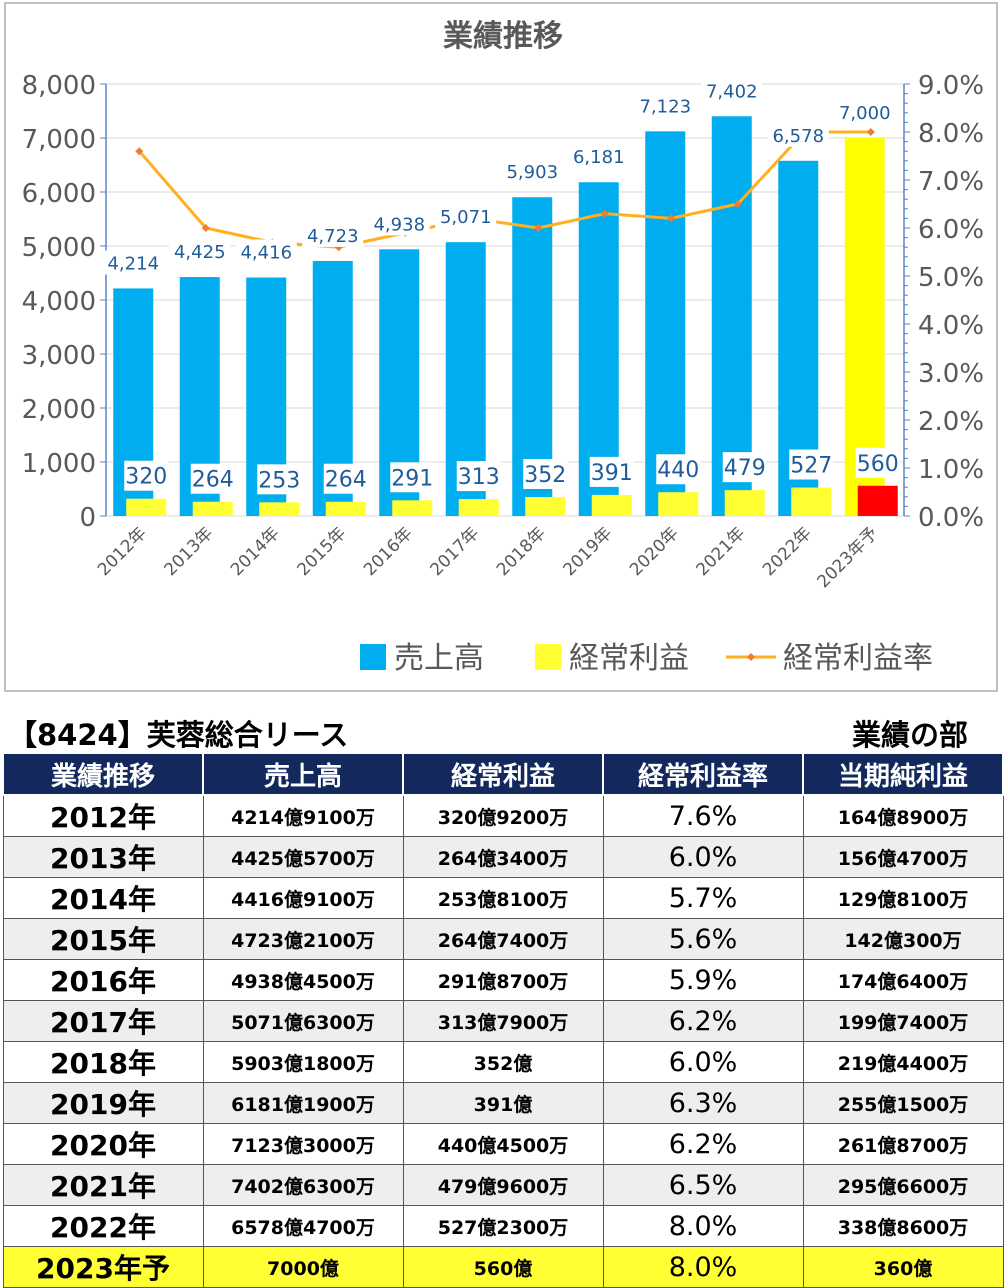 This screenshot has height=1288, width=1004. What do you see at coordinates (303, 1226) in the screenshot?
I see `cell-sales: 6578億4700万` at bounding box center [303, 1226].